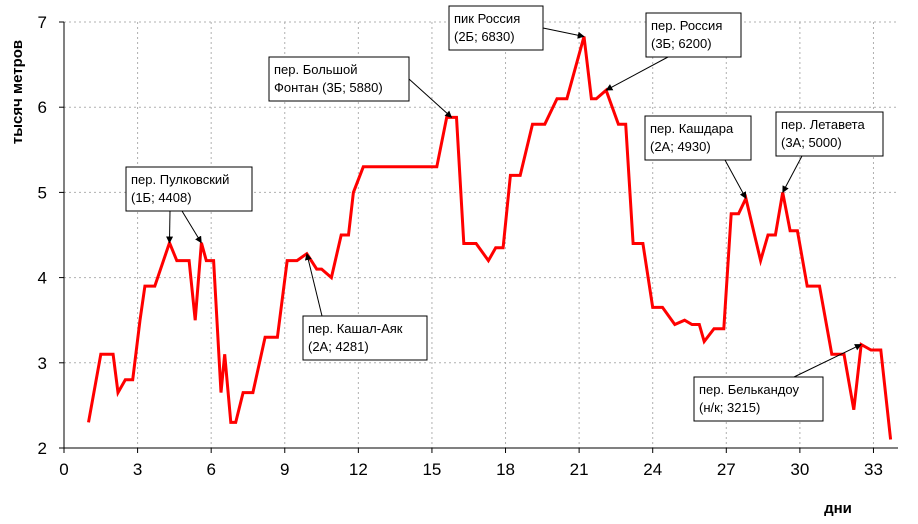 The height and width of the screenshot is (524, 918). Describe the element at coordinates (42, 278) in the screenshot. I see `y-tick-label: 4` at that location.